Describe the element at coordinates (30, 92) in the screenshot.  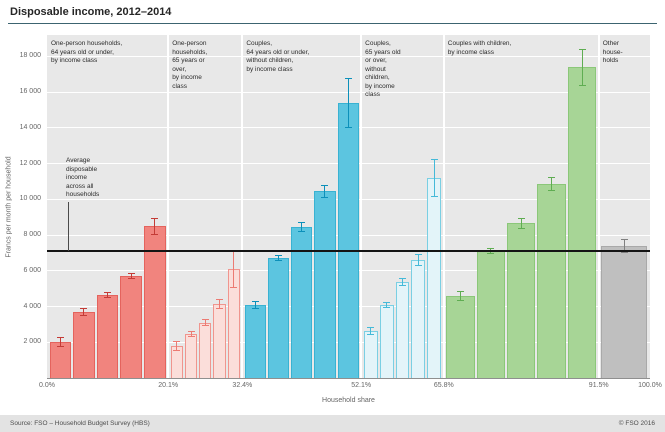
I see `y-tick-label: 16 000` at that location.